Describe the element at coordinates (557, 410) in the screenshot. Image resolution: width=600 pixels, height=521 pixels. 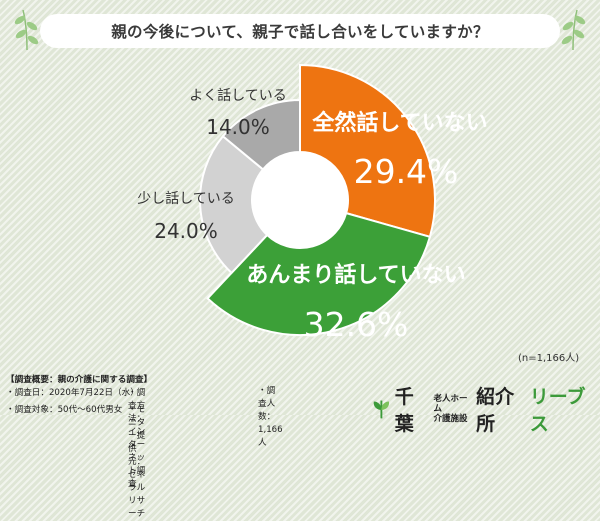
I see `logo-text-brand: リーブス` at that location.